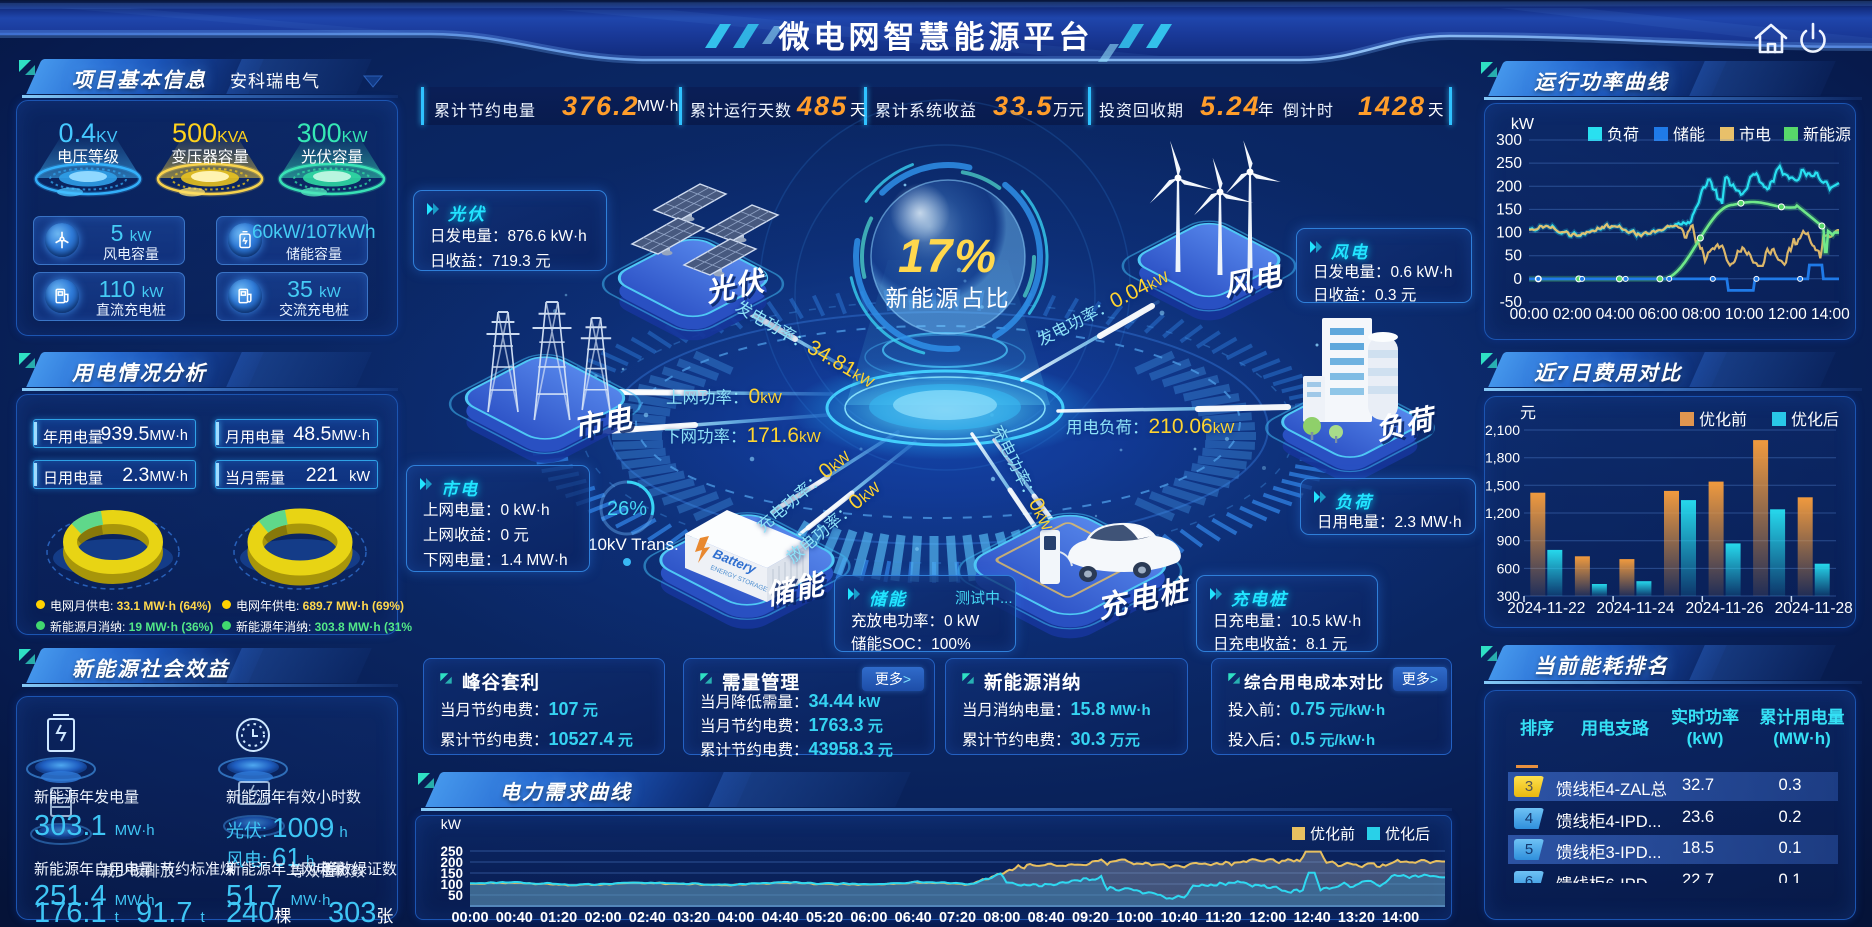 The width and height of the screenshot is (1872, 927). I want to click on svg-text: 26%, so click(627, 509).